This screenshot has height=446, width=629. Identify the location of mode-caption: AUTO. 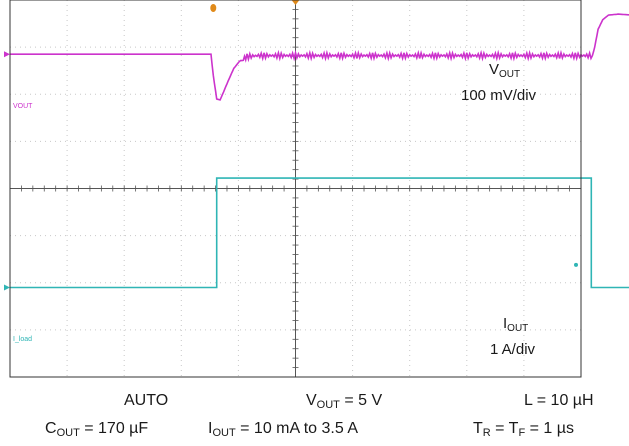
(146, 400).